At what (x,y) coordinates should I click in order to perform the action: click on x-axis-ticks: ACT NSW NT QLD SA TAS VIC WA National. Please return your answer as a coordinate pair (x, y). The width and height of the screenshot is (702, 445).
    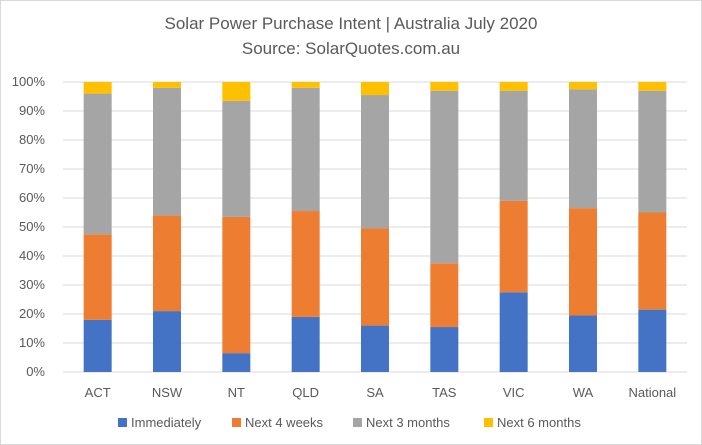
    Looking at the image, I should click on (381, 392).